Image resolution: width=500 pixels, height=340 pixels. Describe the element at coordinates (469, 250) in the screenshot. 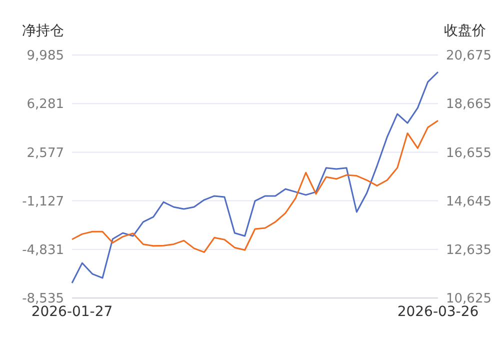

I see `y2-tick-label: 12,635` at that location.